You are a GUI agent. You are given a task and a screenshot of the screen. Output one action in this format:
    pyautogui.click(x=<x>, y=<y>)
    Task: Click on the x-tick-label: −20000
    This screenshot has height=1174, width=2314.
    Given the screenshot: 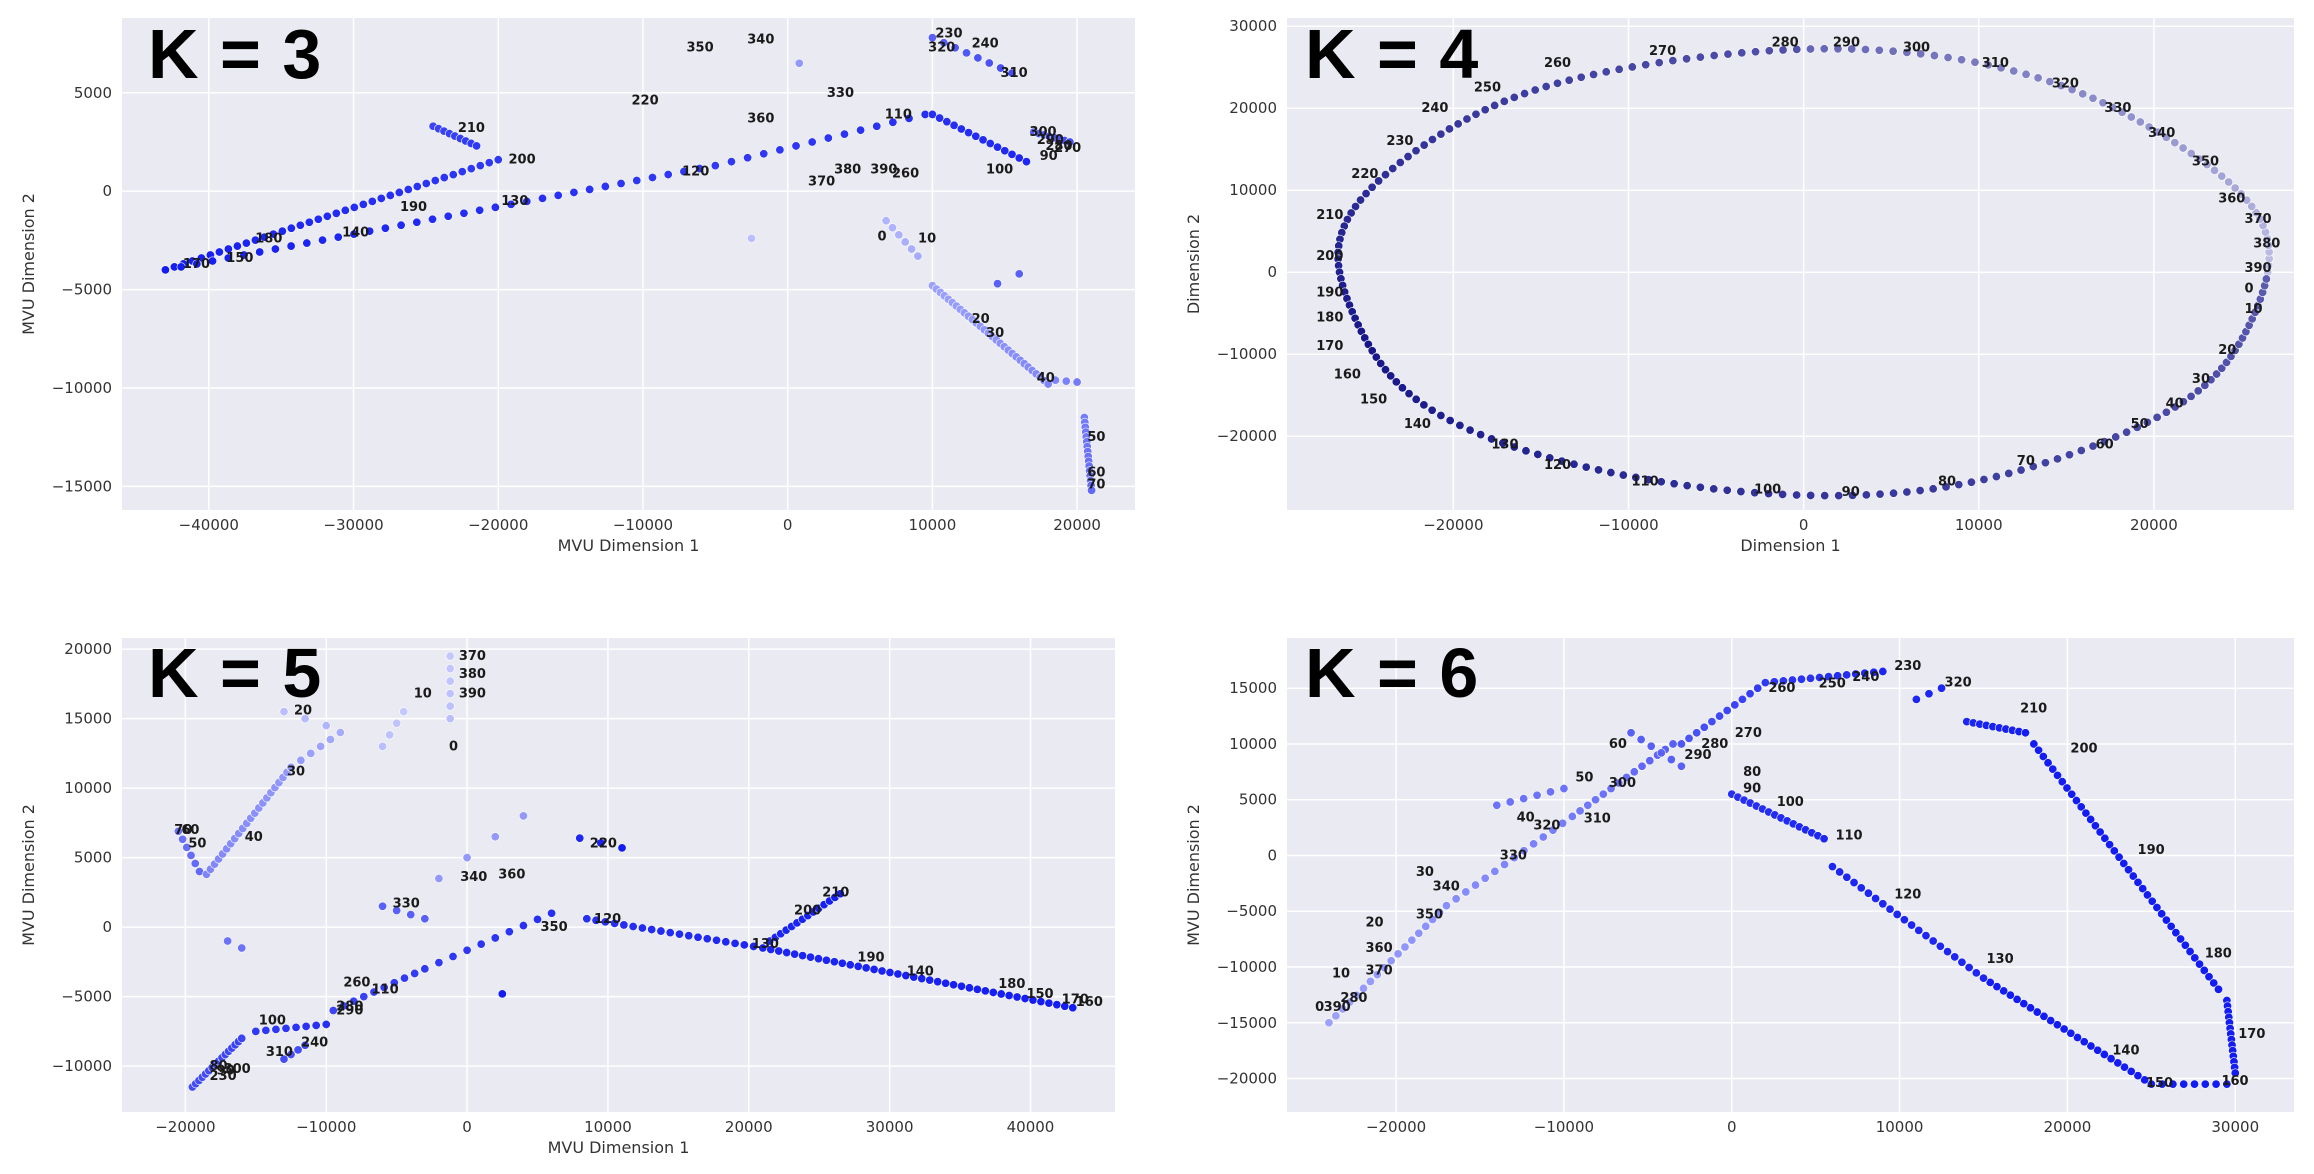 What is the action you would take?
    pyautogui.click(x=185, y=1127)
    